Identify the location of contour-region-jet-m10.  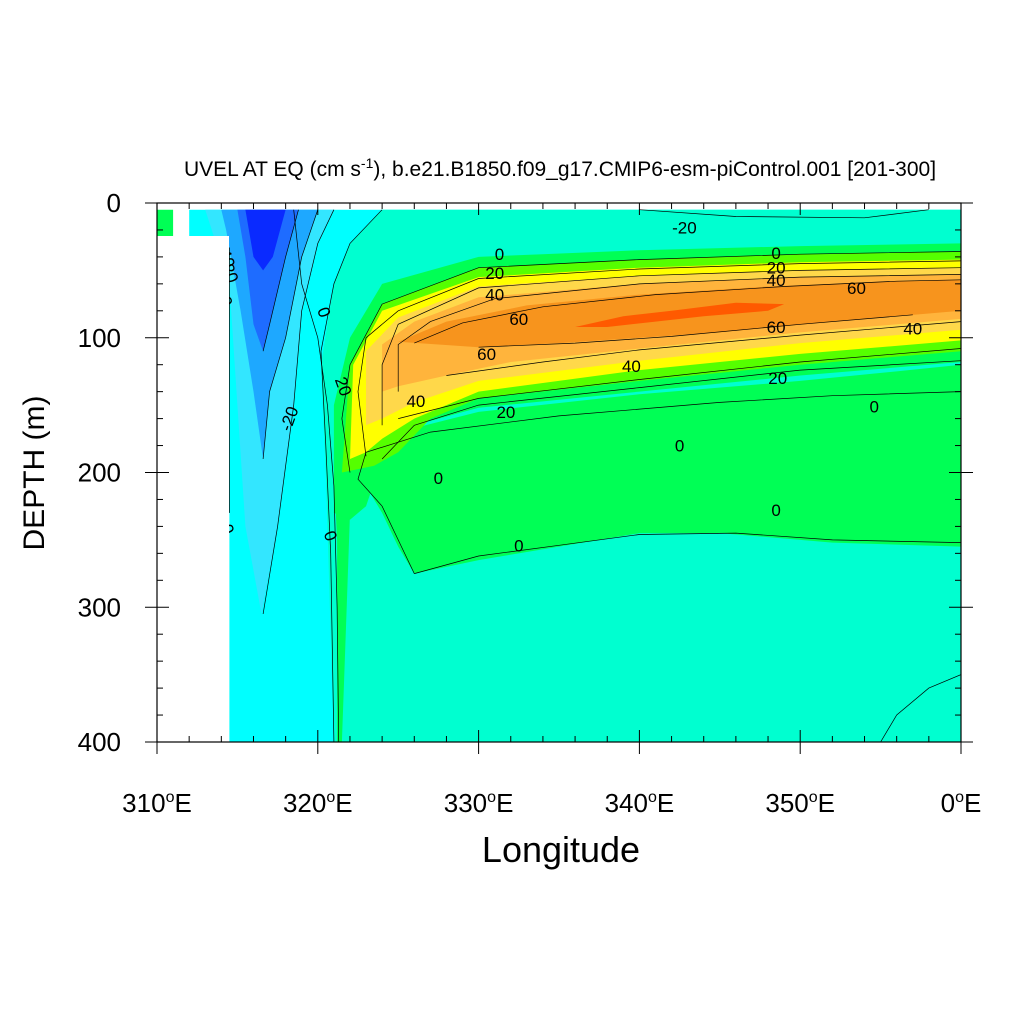
(269, 411).